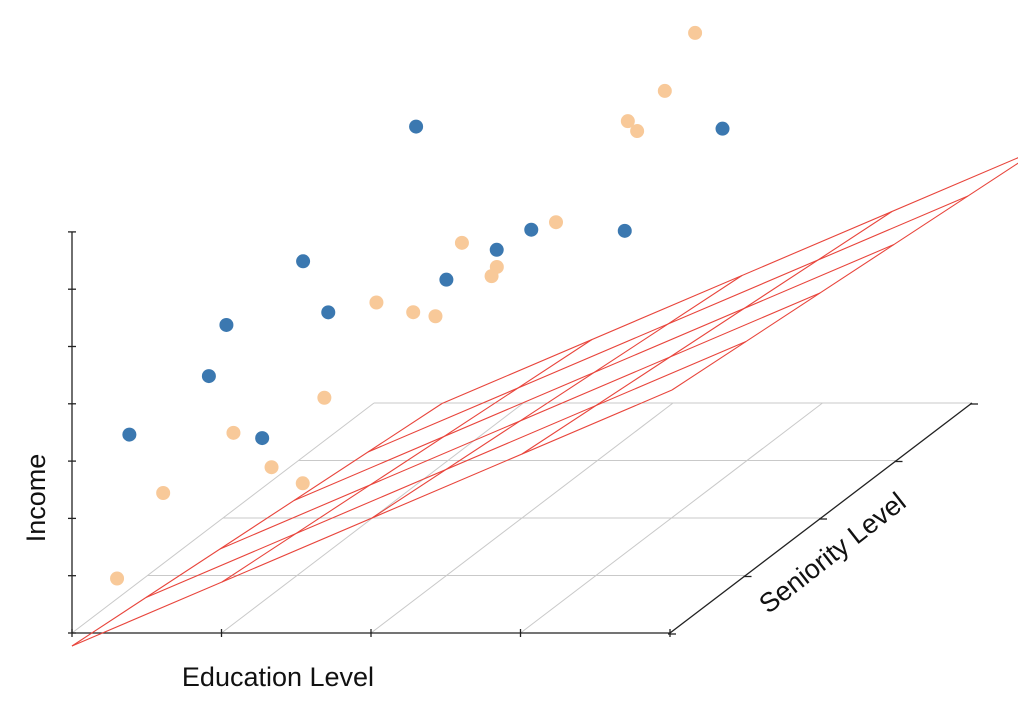 This screenshot has width=1018, height=718. Describe the element at coordinates (832, 553) in the screenshot. I see `y-axis-label: Seniority Level` at that location.